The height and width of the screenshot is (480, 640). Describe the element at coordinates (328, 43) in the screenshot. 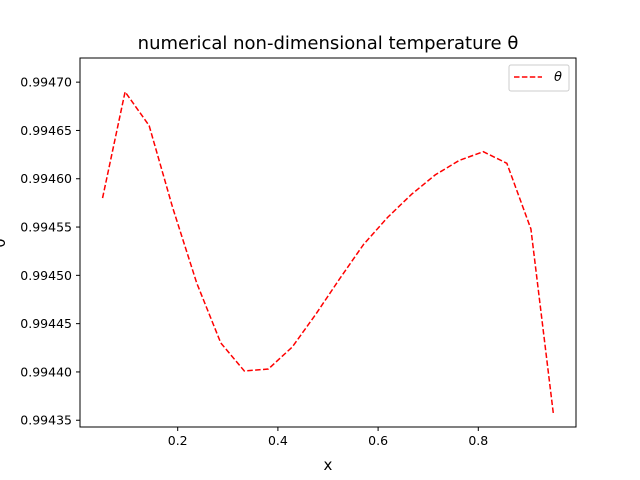

I see `chart-title: numerical non-dimensional temperature θ` at that location.